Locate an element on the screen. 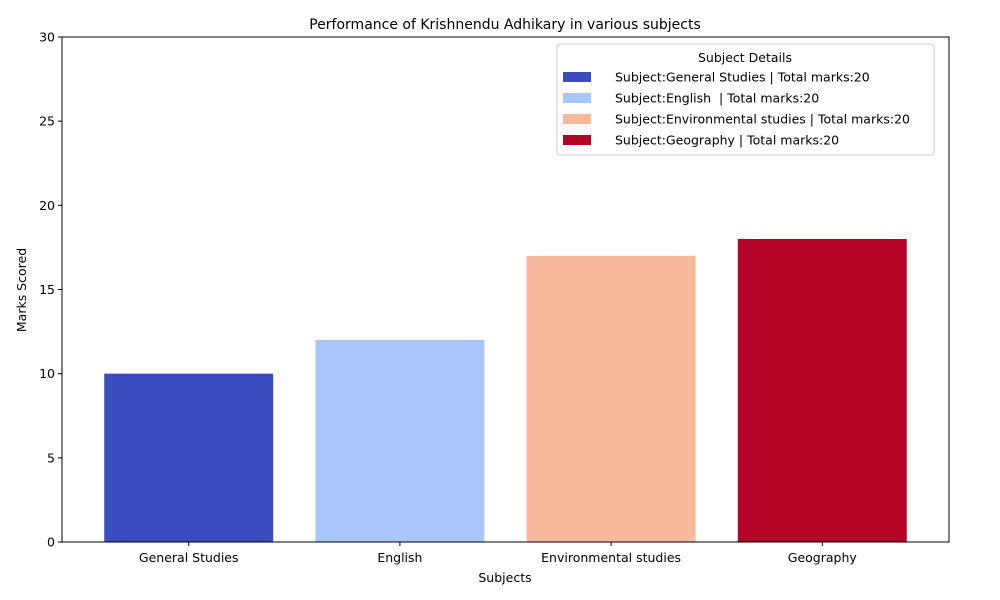 This screenshot has width=1000, height=600. bar-english is located at coordinates (400, 441).